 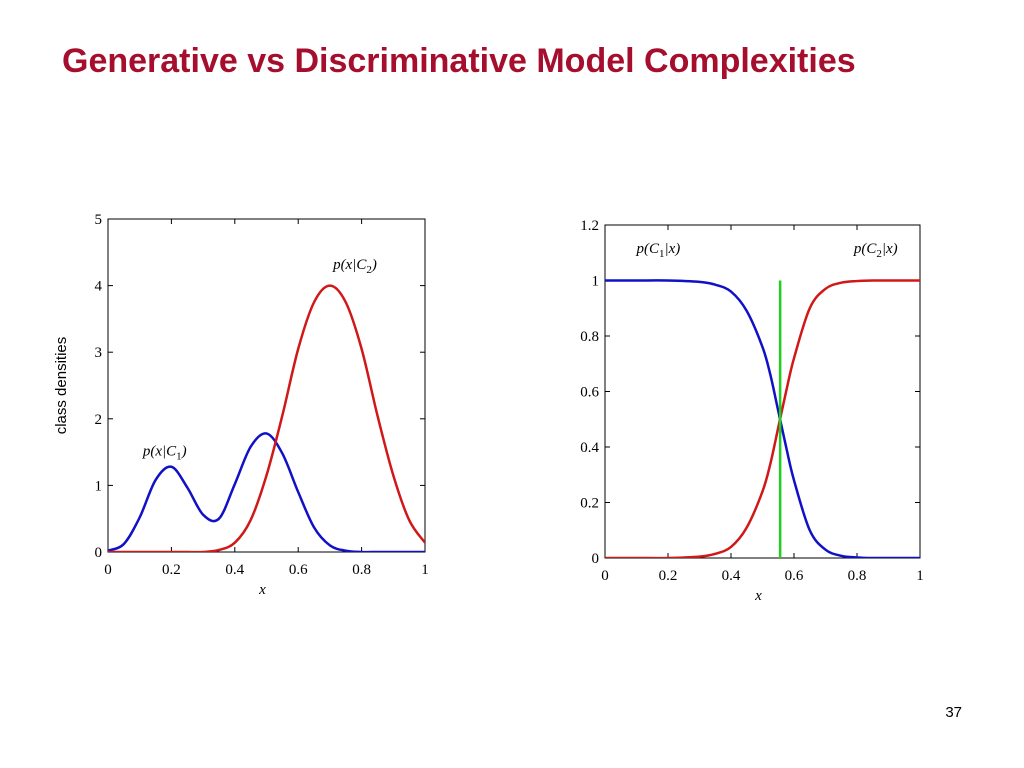 I want to click on y-tick-label: 0.2, so click(x=589, y=504).